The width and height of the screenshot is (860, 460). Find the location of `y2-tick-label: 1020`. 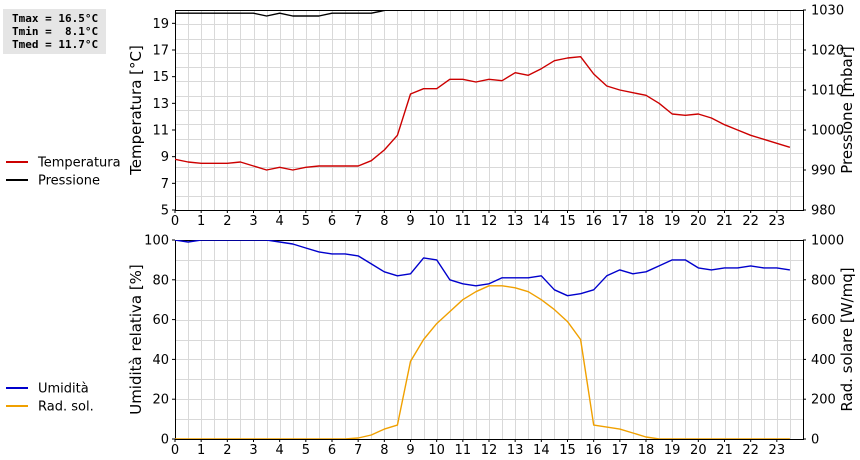

y2-tick-label: 1020 is located at coordinates (827, 51).